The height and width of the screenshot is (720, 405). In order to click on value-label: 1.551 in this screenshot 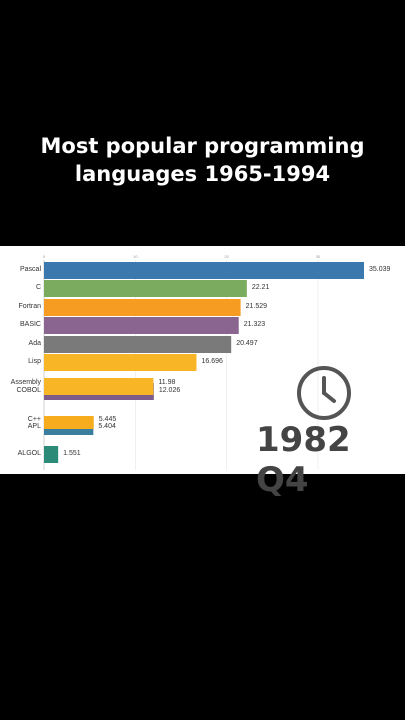, I will do `click(72, 453)`.